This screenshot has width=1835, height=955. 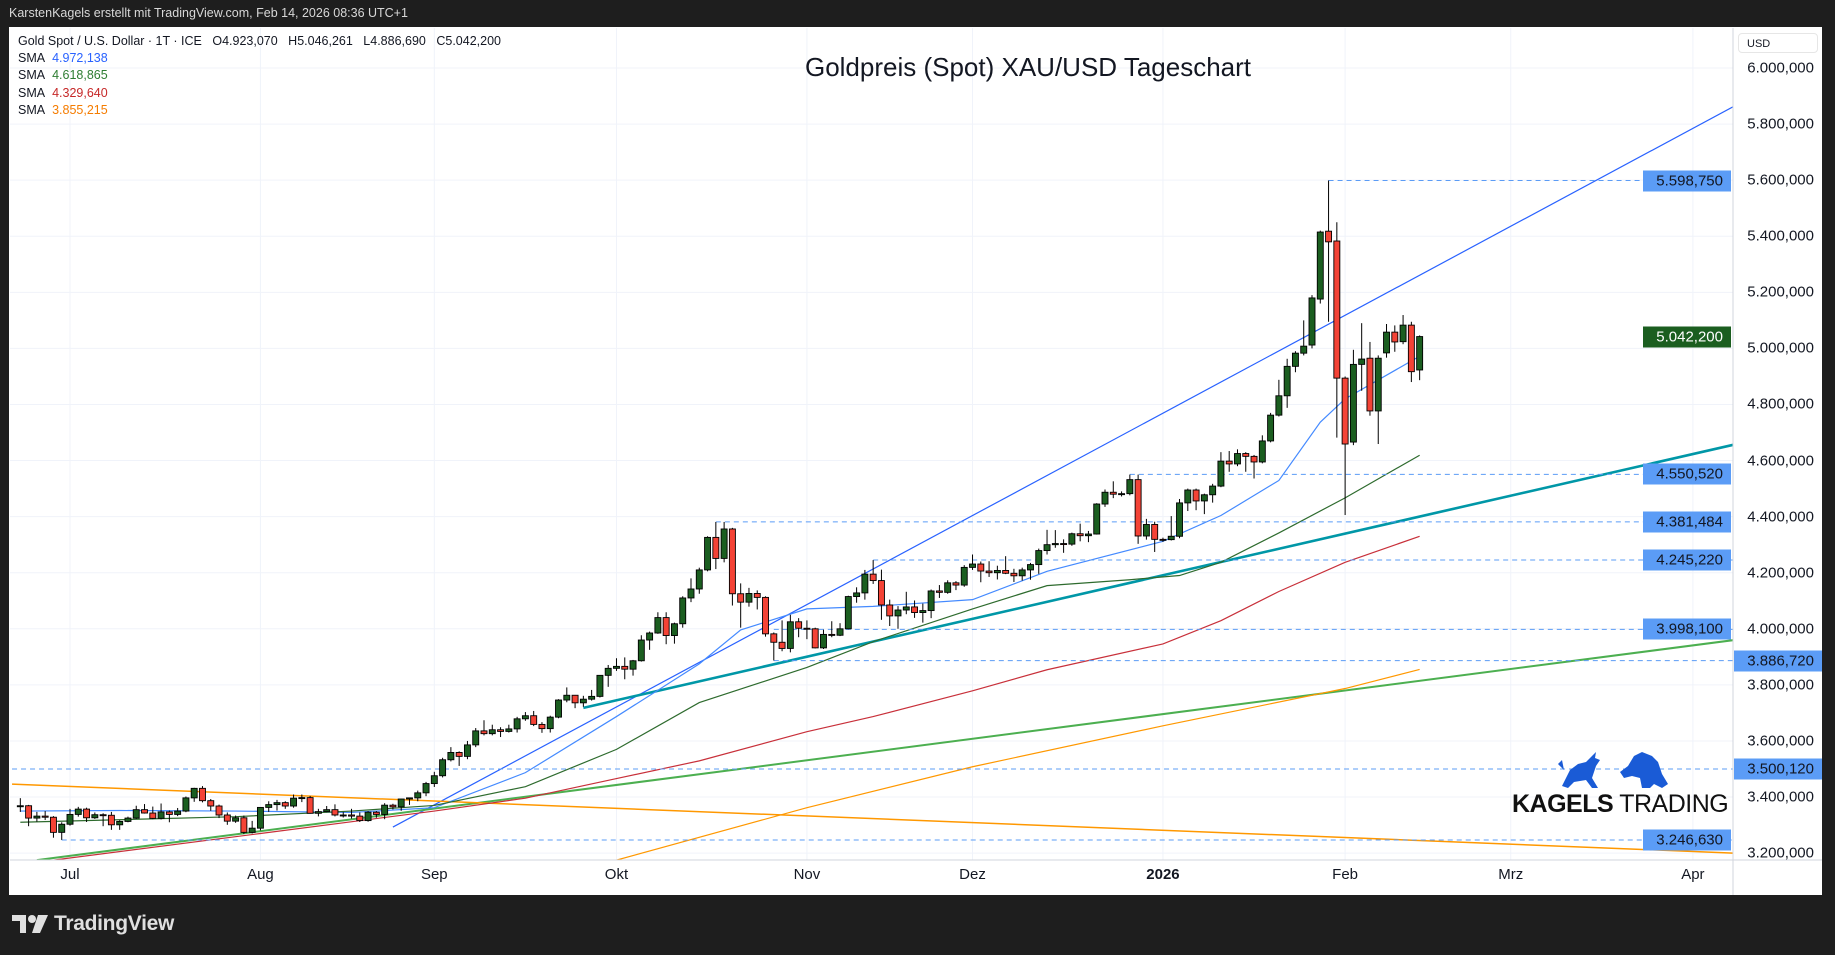 What do you see at coordinates (263, 110) in the screenshot?
I see `legend-sma-row: SMA 3.855,215` at bounding box center [263, 110].